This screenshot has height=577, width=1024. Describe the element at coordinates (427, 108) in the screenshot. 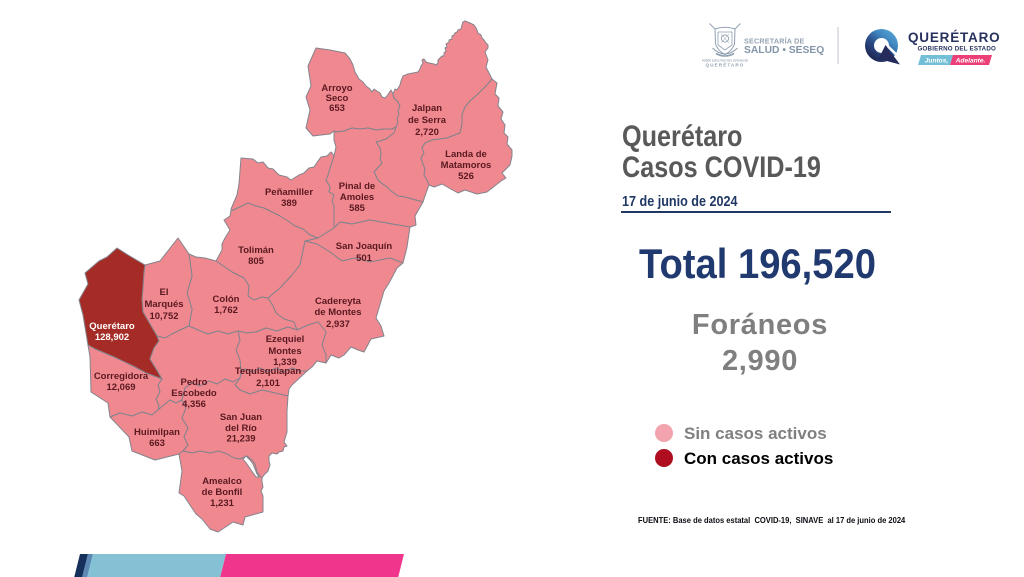

I see `svg-text: Jalpan` at that location.